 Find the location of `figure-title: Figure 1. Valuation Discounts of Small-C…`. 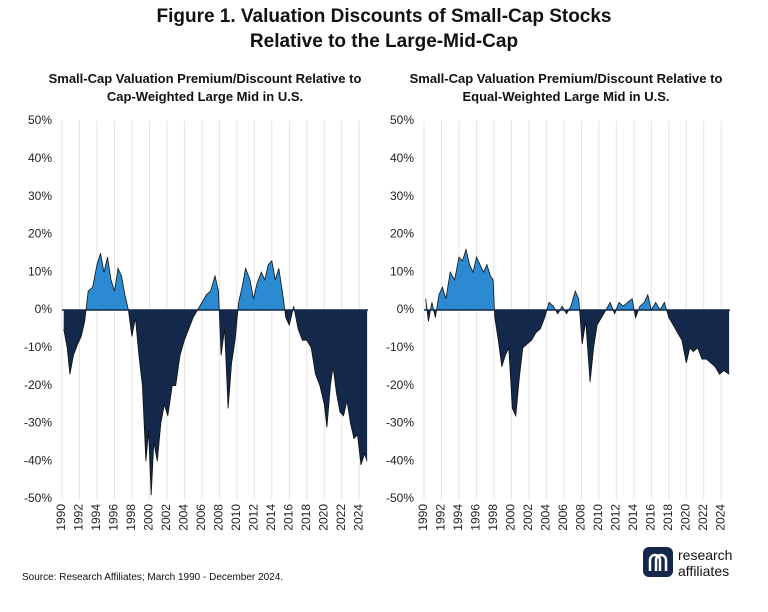

figure-title: Figure 1. Valuation Discounts of Small-C… is located at coordinates (383, 16).